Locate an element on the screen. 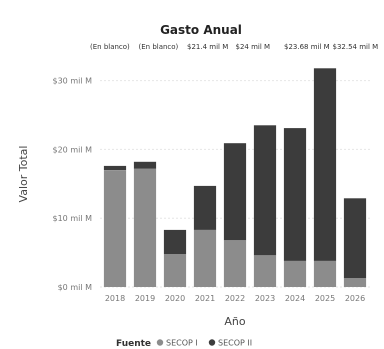 This screenshot has width=384, height=349. x-tick-label: 2019 is located at coordinates (145, 298).